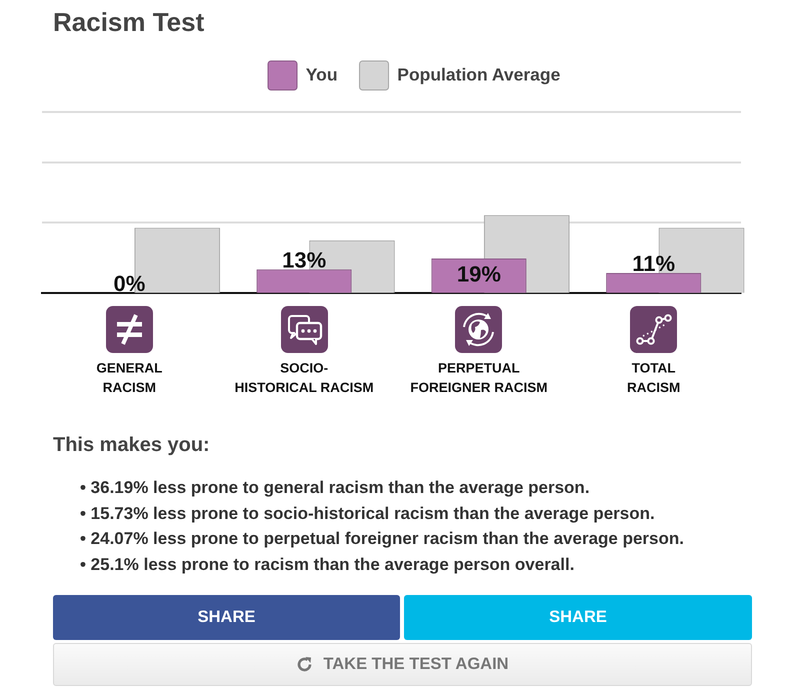 The height and width of the screenshot is (700, 807). What do you see at coordinates (479, 74) in the screenshot?
I see `legend-label: Population Average` at bounding box center [479, 74].